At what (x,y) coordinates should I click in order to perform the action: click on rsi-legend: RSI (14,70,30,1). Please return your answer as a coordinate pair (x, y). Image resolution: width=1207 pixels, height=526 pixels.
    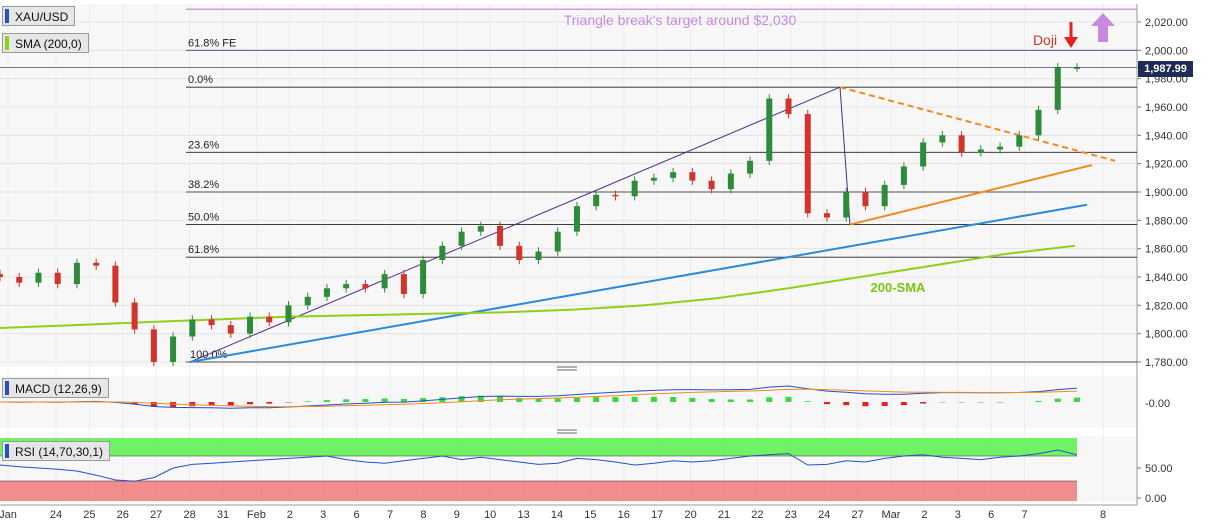
    Looking at the image, I should click on (56, 451).